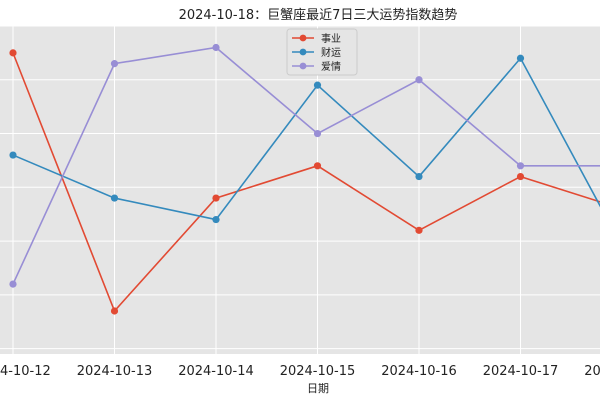 This screenshot has height=400, width=600. What do you see at coordinates (419, 371) in the screenshot?
I see `x-tick-label: 2024-10-16` at bounding box center [419, 371].